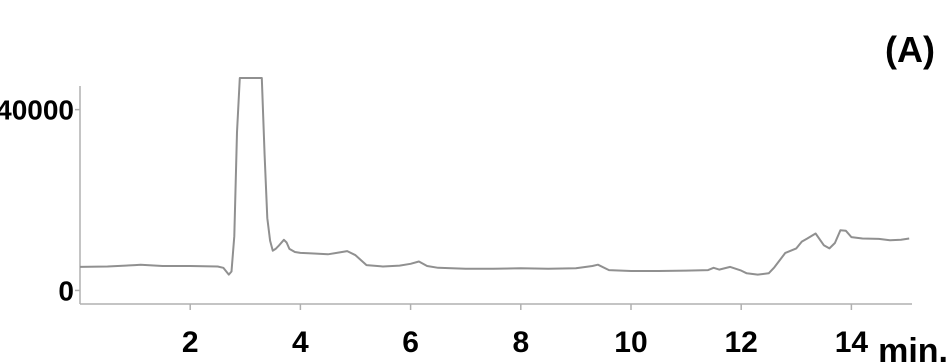 The image size is (951, 364). What do you see at coordinates (741, 342) in the screenshot?
I see `x-tick-label: 12` at bounding box center [741, 342].